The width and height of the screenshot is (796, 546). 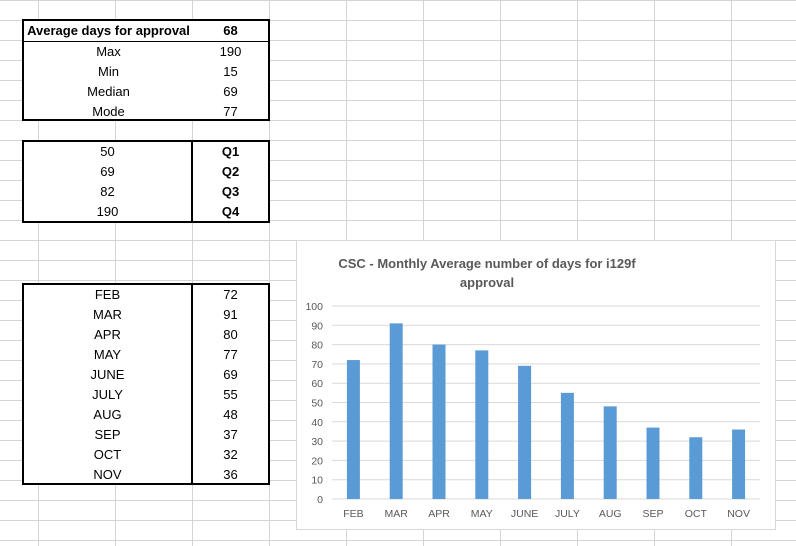 What do you see at coordinates (230, 211) in the screenshot?
I see `quartile-label: Q4` at bounding box center [230, 211].